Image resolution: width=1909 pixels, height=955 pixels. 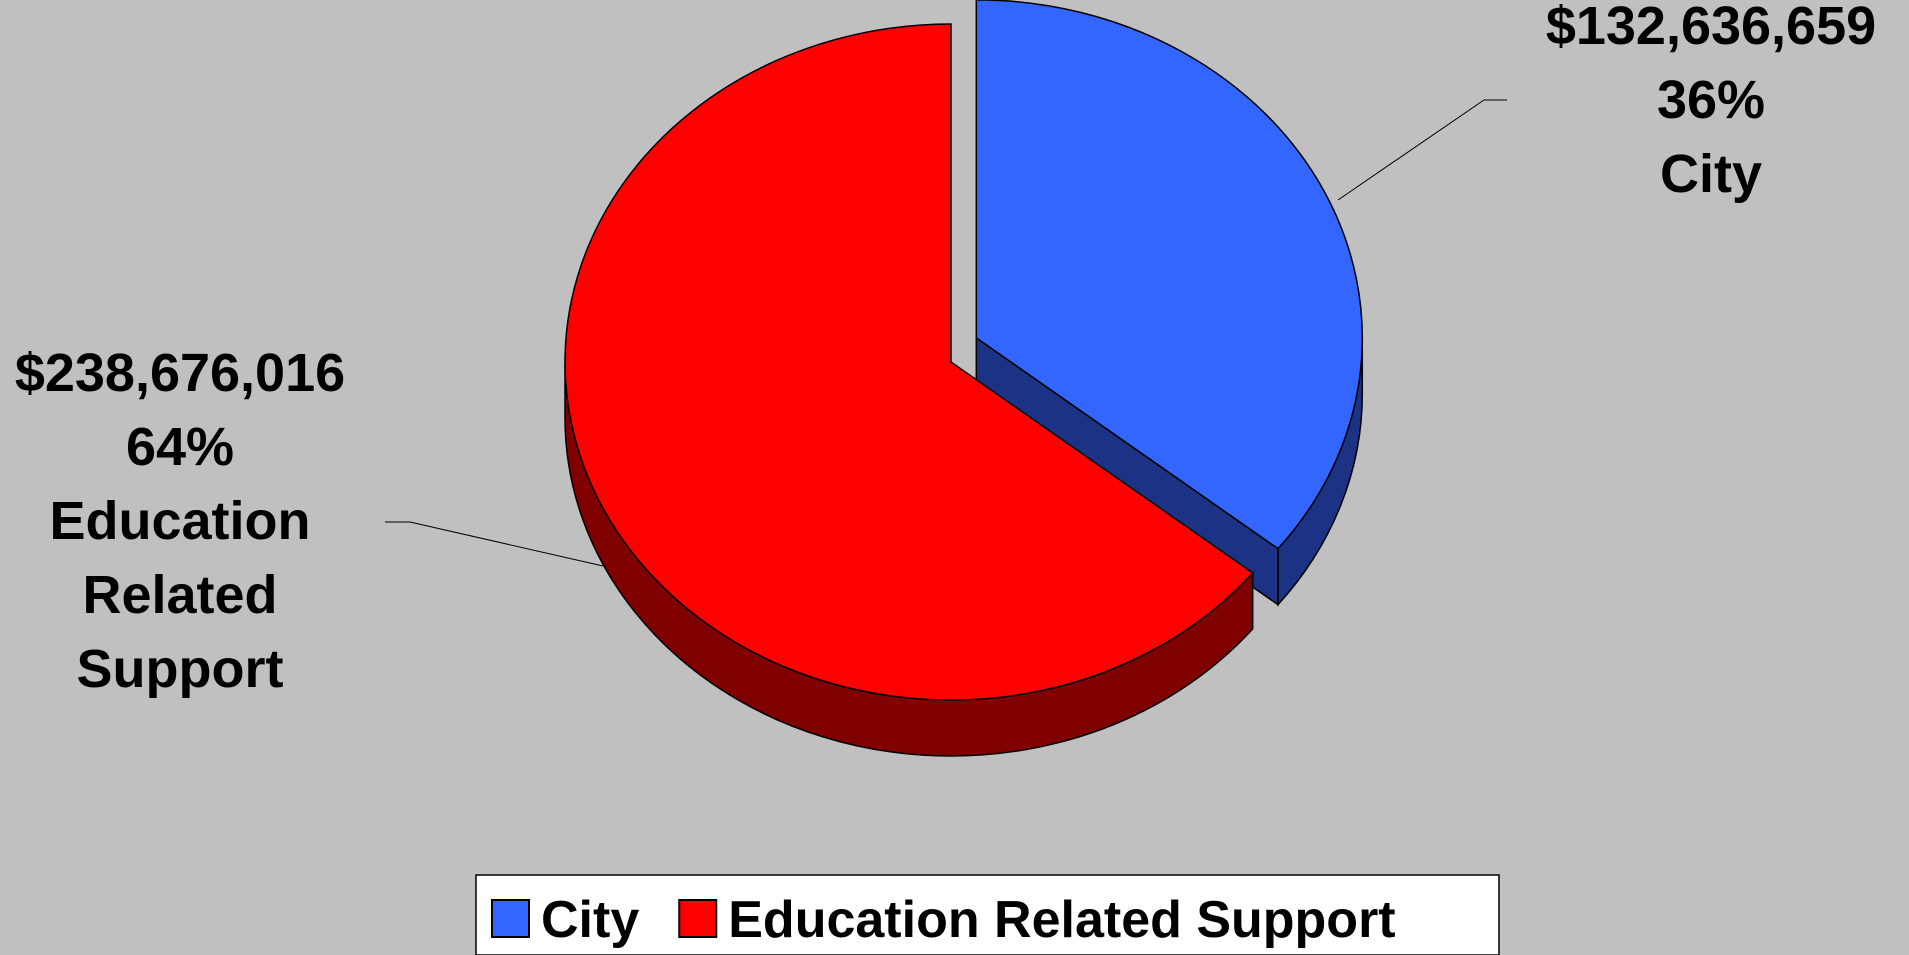 What do you see at coordinates (1711, 28) in the screenshot?
I see `data-label-value: $132,636,659` at bounding box center [1711, 28].